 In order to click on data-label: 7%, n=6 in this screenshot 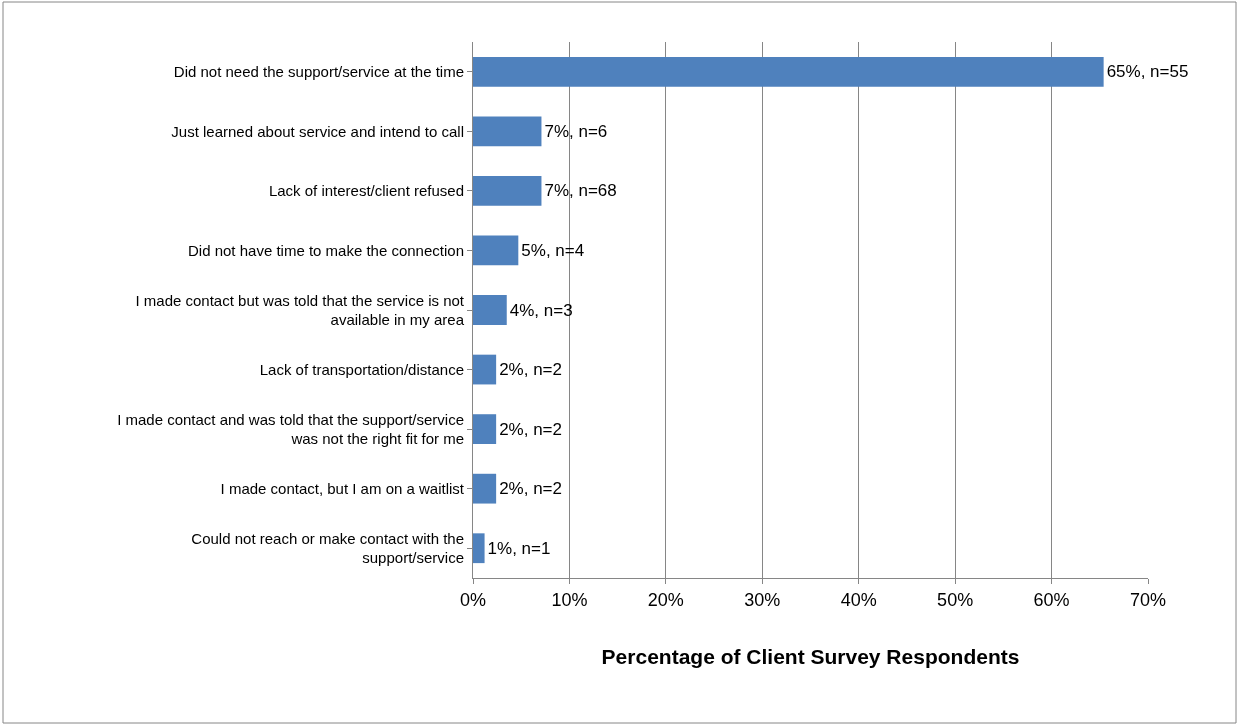, I will do `click(576, 131)`.